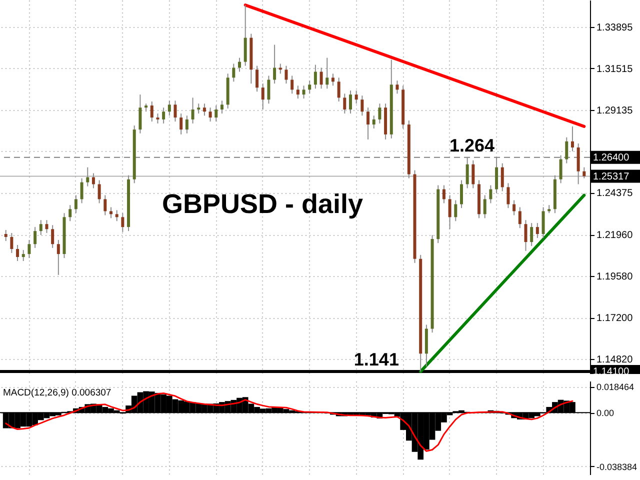  What do you see at coordinates (615, 236) in the screenshot?
I see `y-tick-label: 1.21960` at bounding box center [615, 236].